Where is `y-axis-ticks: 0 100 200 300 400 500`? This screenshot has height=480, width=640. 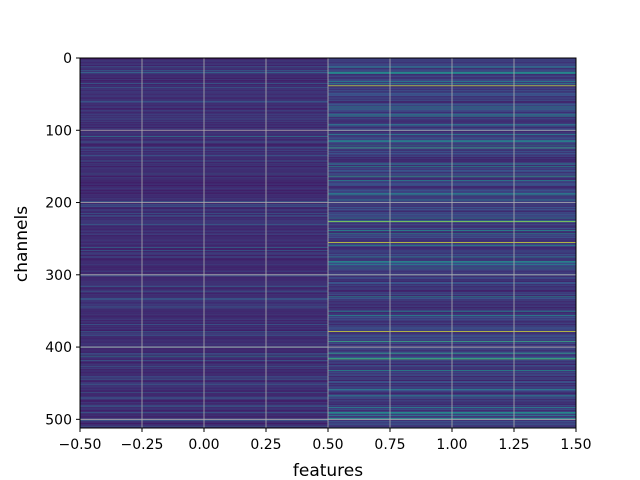
y-axis-ticks: 0 100 200 300 400 500 is located at coordinates (62, 239).